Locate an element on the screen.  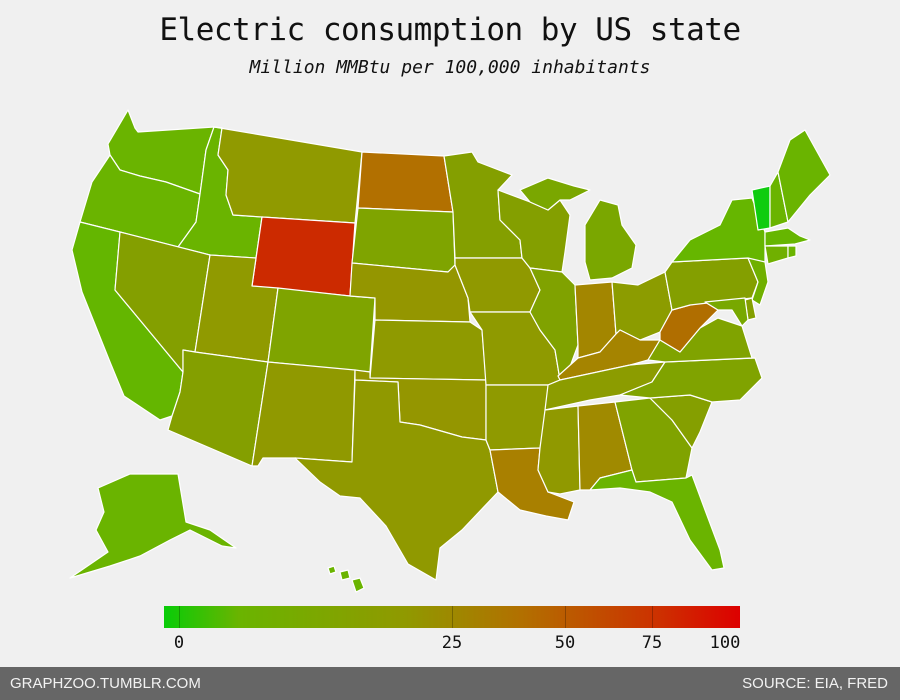
state-me is located at coordinates (804, 176).